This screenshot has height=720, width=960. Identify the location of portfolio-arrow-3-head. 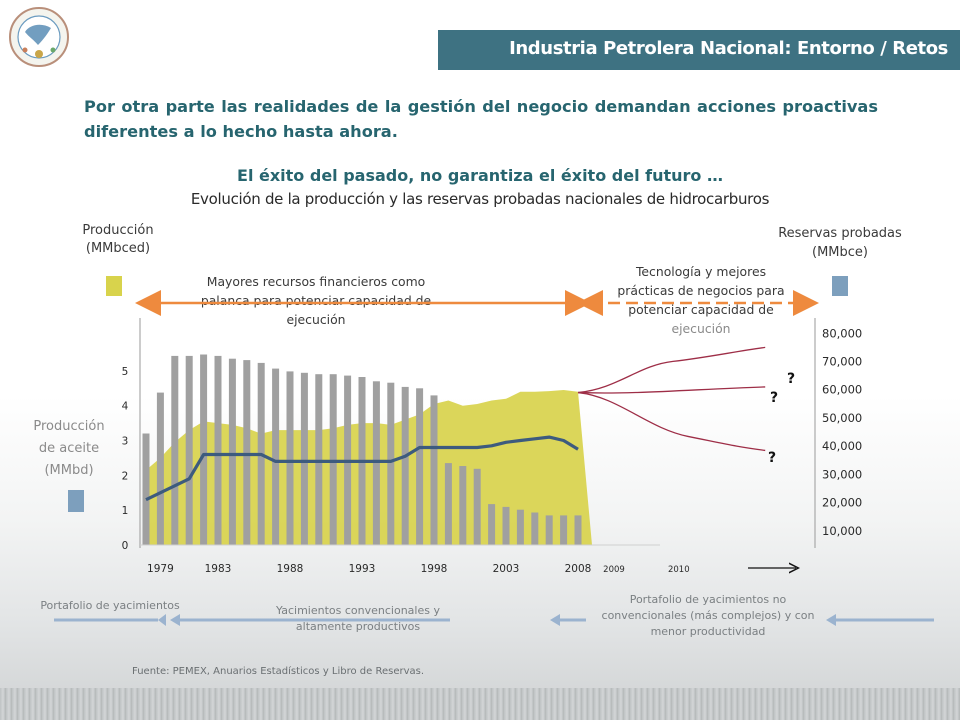
(555, 620).